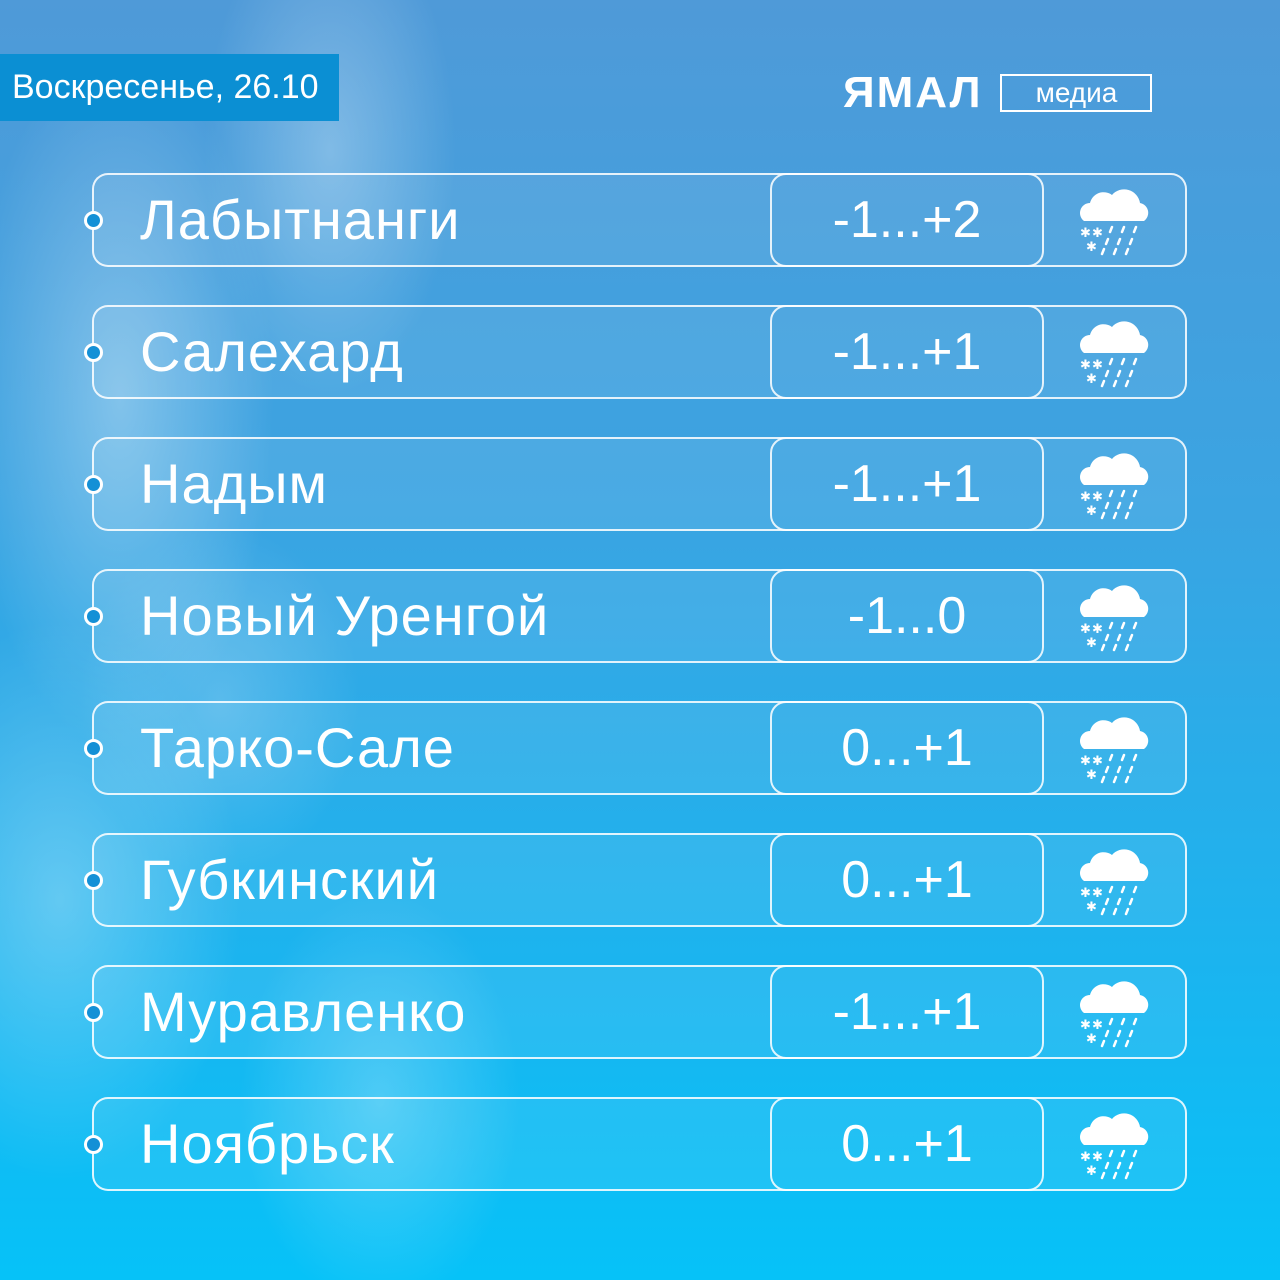 Image resolution: width=1280 pixels, height=1280 pixels. I want to click on temperature-range: -1...0, so click(907, 616).